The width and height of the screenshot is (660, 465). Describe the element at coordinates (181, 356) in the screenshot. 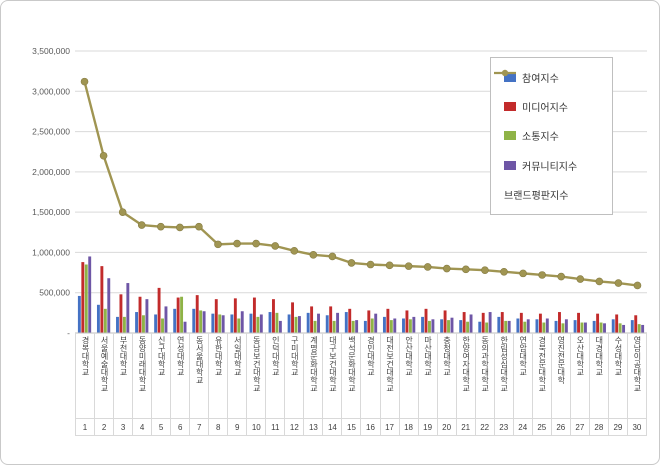

I see `category-label: 연성대학교` at that location.